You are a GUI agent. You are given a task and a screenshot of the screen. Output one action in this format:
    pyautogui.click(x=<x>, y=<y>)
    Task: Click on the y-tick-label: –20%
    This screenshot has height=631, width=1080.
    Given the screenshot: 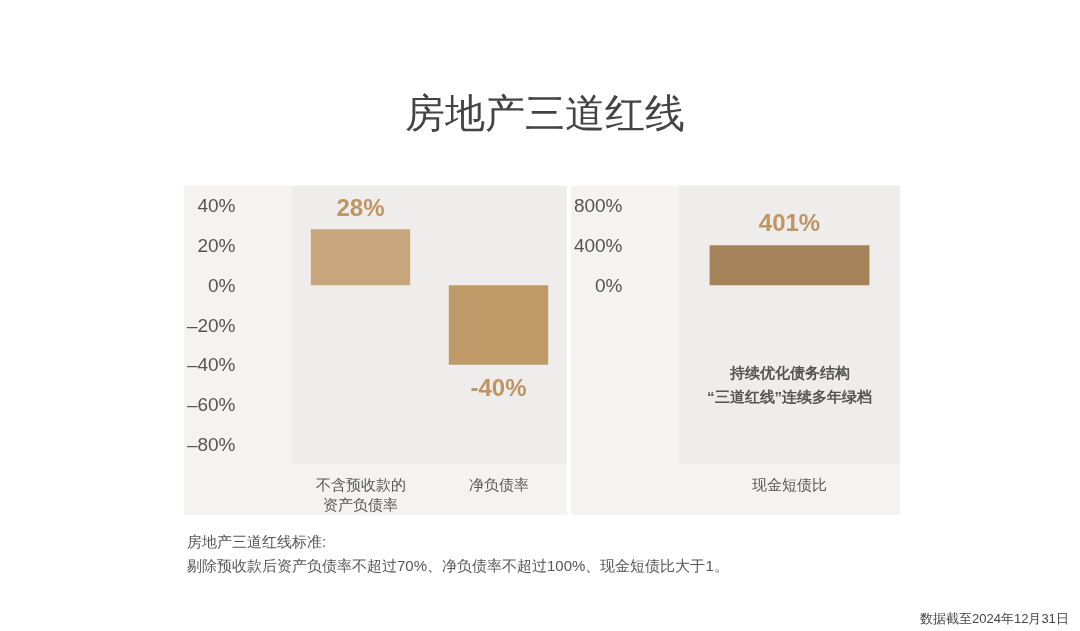 What is the action you would take?
    pyautogui.click(x=211, y=325)
    